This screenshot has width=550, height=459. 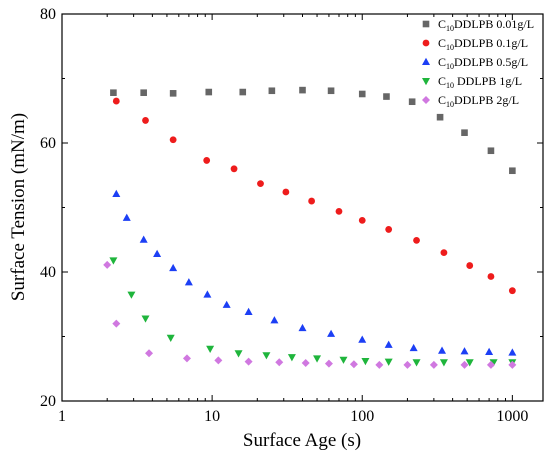 I want to click on x-axis-title: Surface Age (s), so click(x=302, y=440).